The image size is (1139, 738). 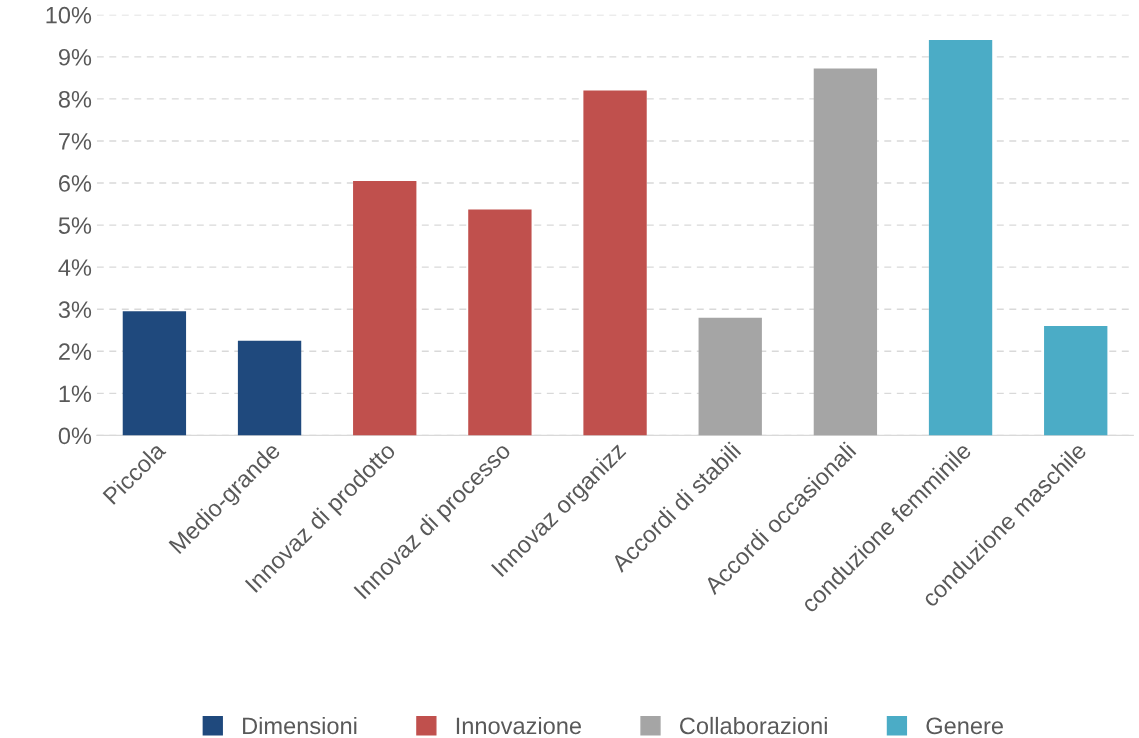 What do you see at coordinates (518, 725) in the screenshot?
I see `legend-label: Innovazione` at bounding box center [518, 725].